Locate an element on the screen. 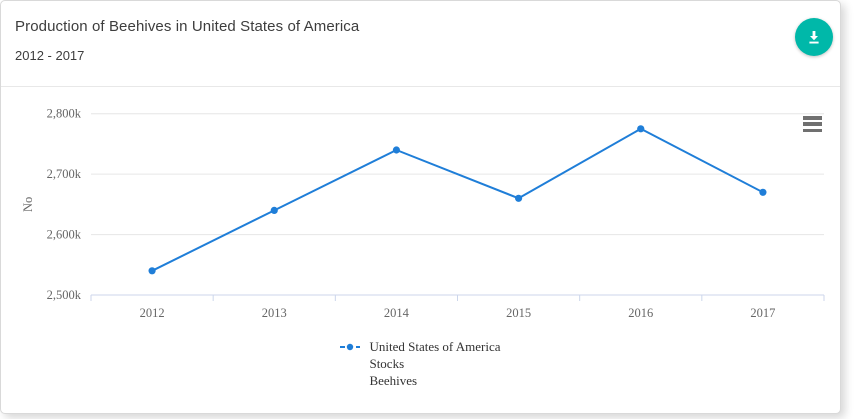 This screenshot has height=419, width=854. y-tick-label: 2,800k is located at coordinates (64, 114).